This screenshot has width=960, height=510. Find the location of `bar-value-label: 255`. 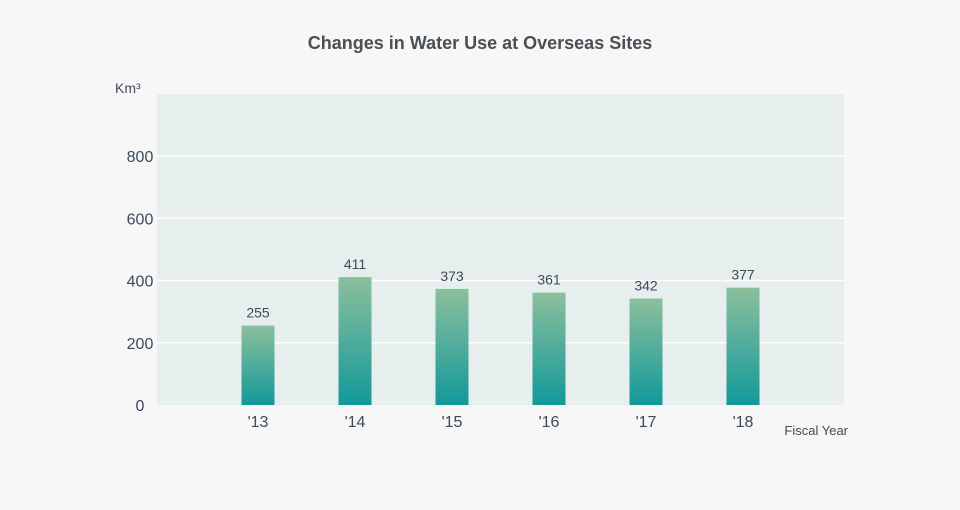

bar-value-label: 255 is located at coordinates (258, 313).